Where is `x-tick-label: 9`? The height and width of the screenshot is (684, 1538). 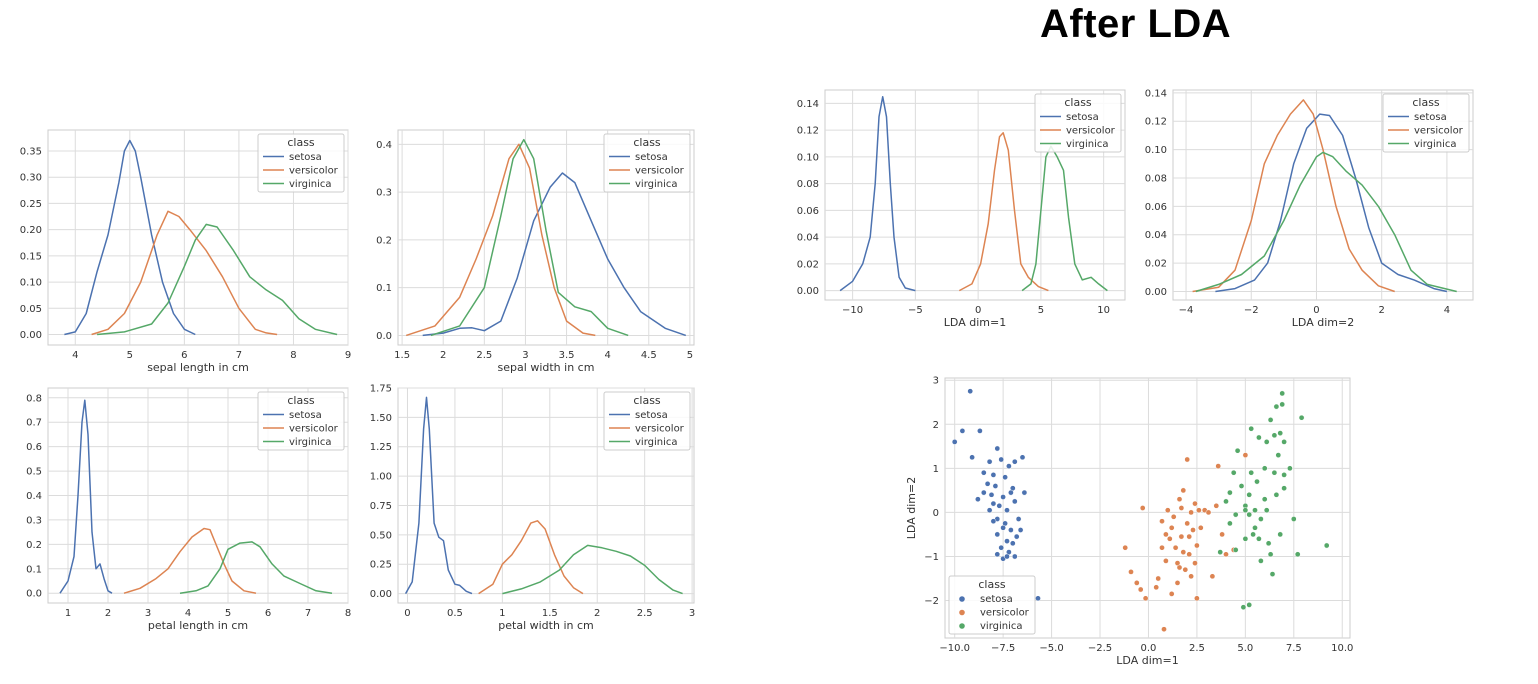
x-tick-label: 9 is located at coordinates (348, 355).